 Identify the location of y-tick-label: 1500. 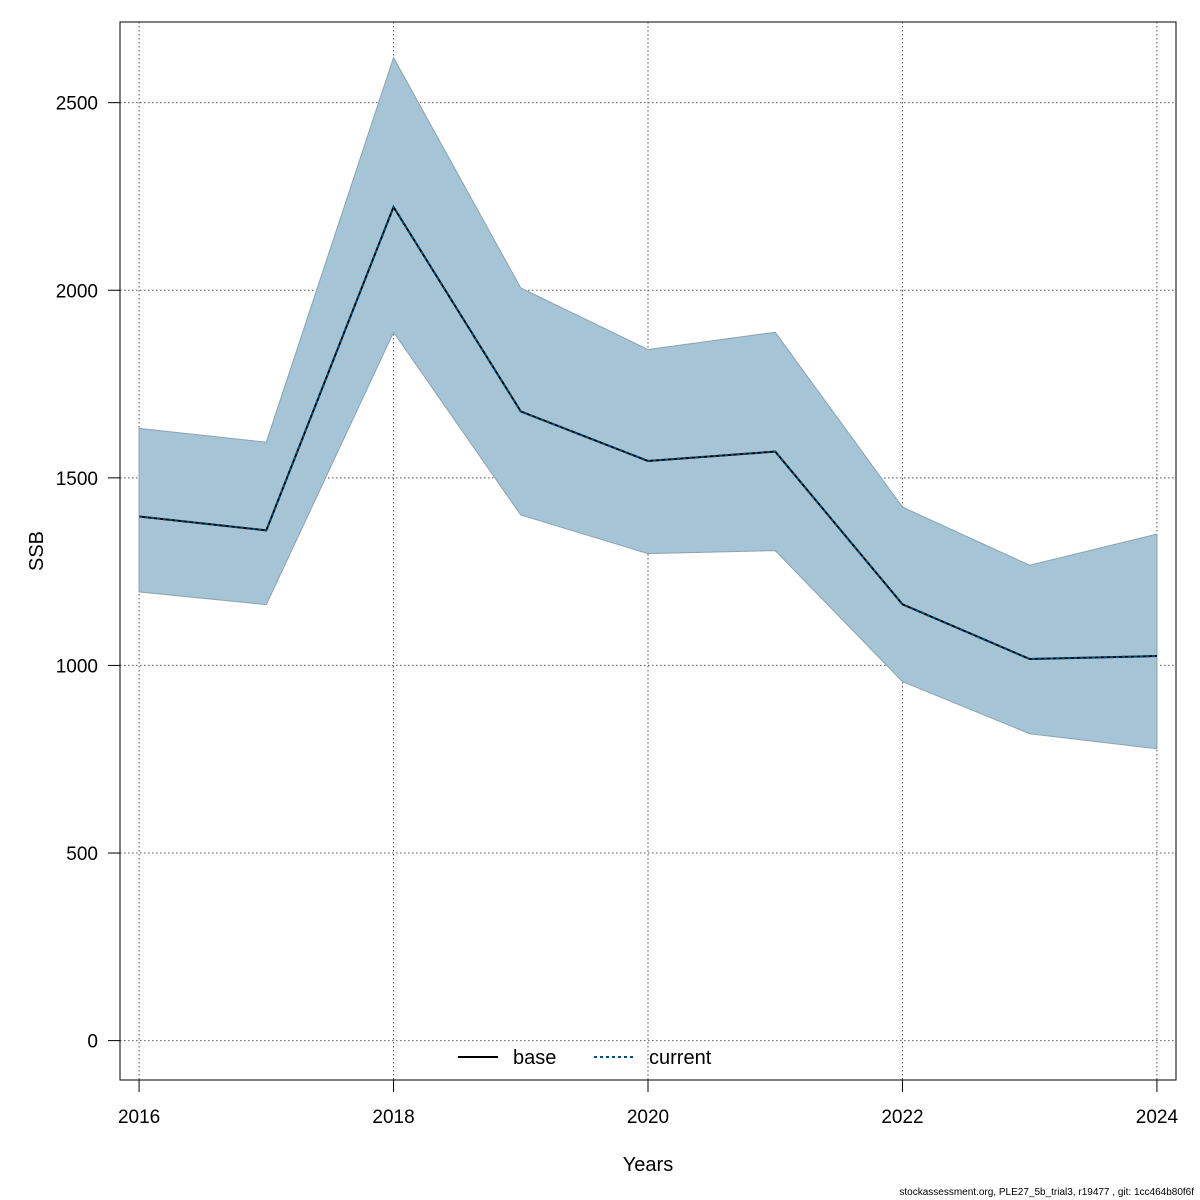
(77, 479).